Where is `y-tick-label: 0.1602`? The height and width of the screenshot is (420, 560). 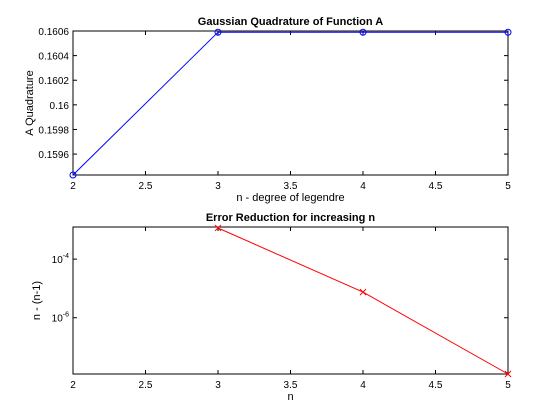 y-tick-label: 0.1602 is located at coordinates (53, 81).